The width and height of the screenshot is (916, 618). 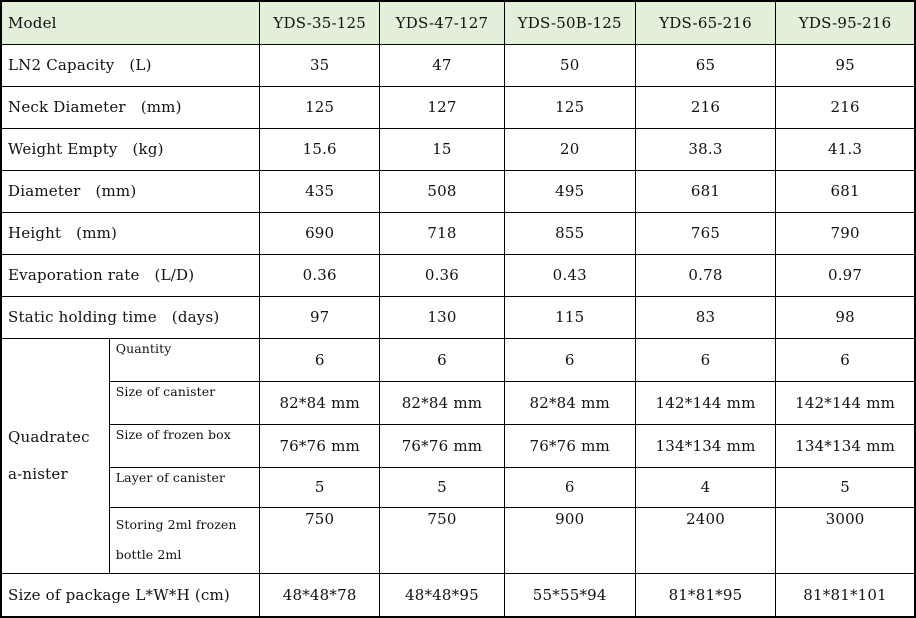 What do you see at coordinates (130, 275) in the screenshot?
I see `row-label: Evaporation rate (L/D)` at bounding box center [130, 275].